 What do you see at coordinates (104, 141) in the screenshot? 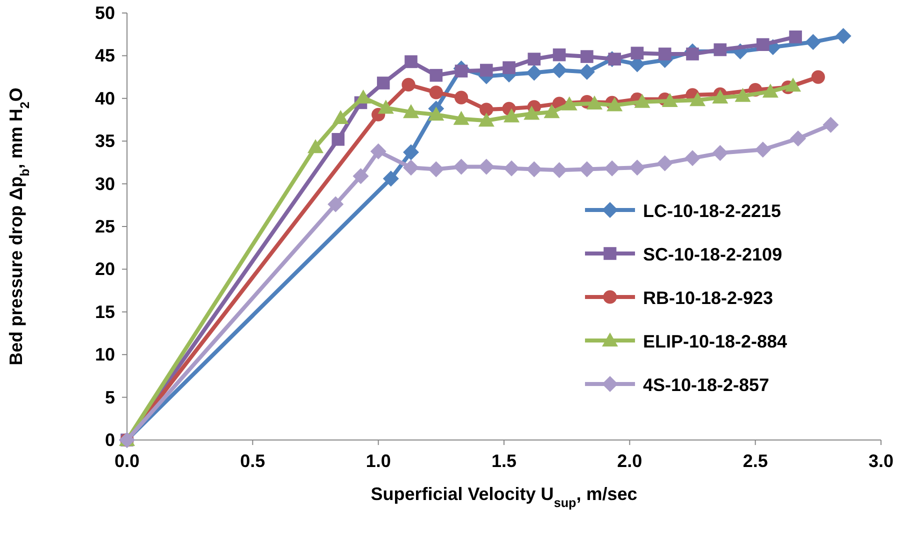
I see `y-tick-label: 35` at bounding box center [104, 141].